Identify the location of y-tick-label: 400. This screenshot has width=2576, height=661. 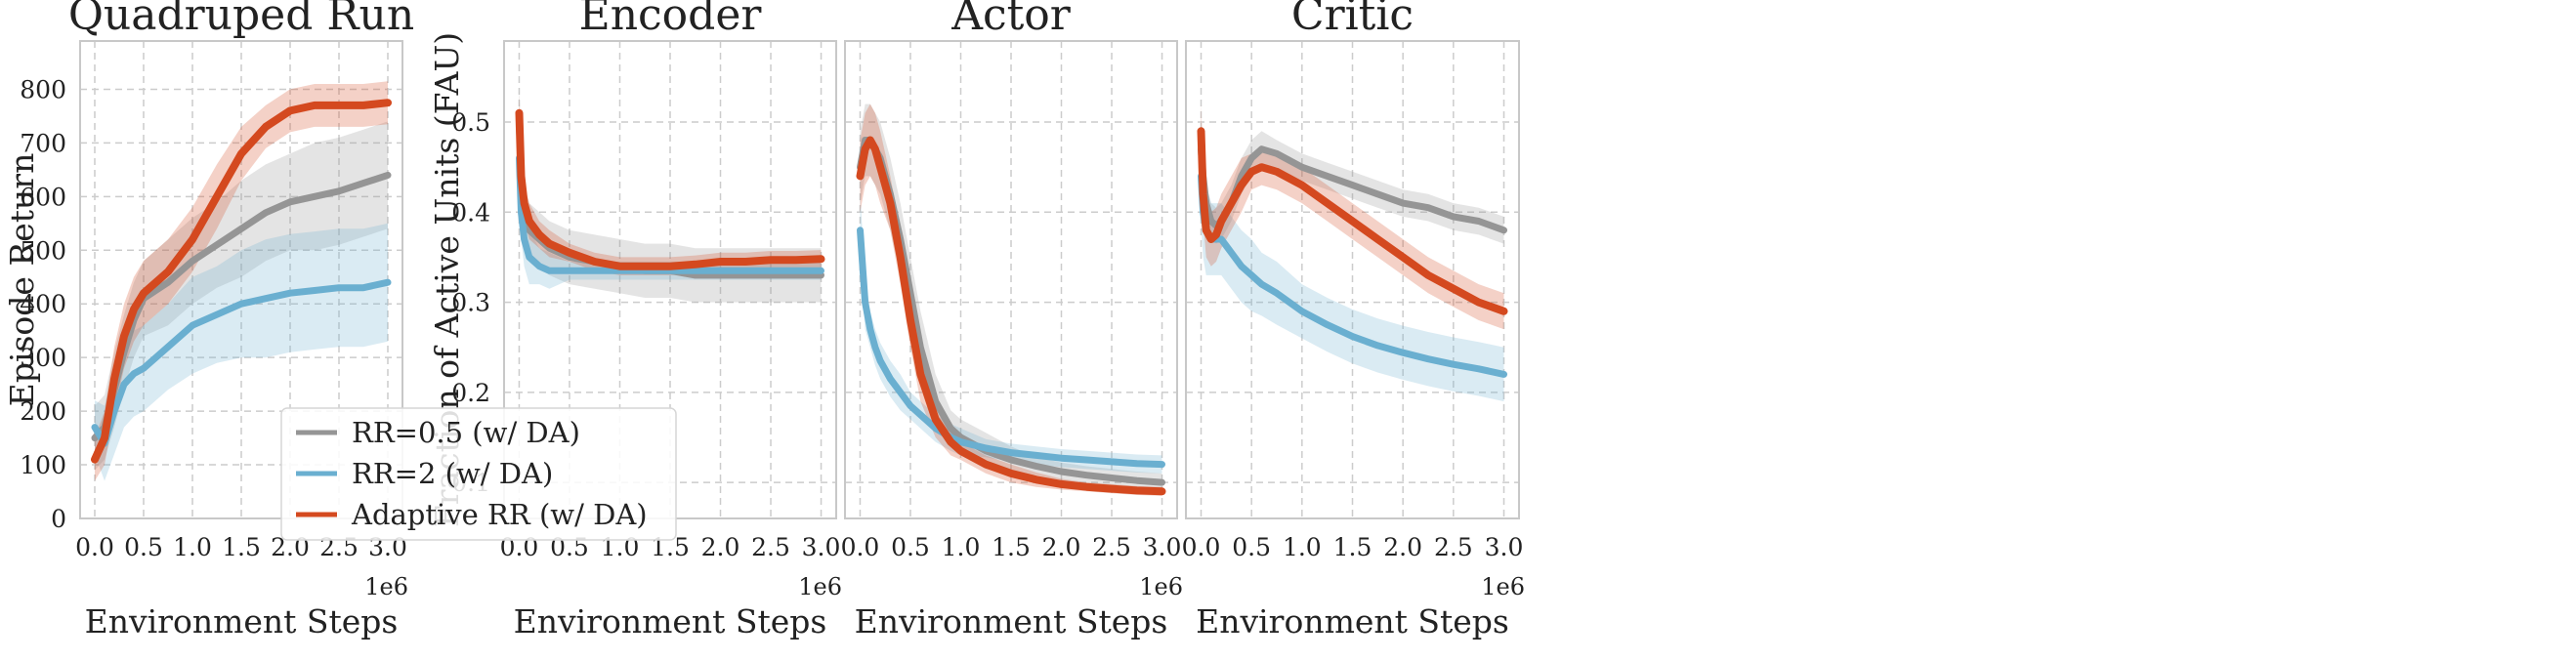
(43, 304).